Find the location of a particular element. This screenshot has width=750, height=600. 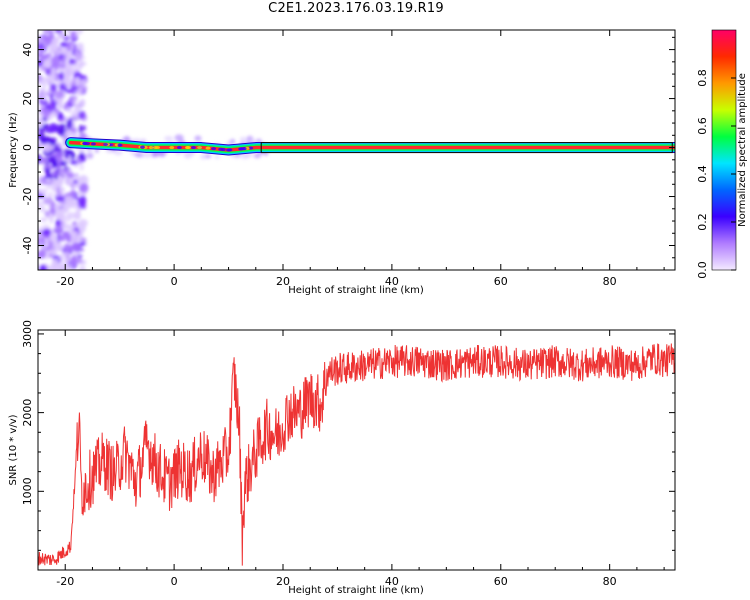

spectrogram-x-axis-label: Height of straight line (km) is located at coordinates (356, 290).